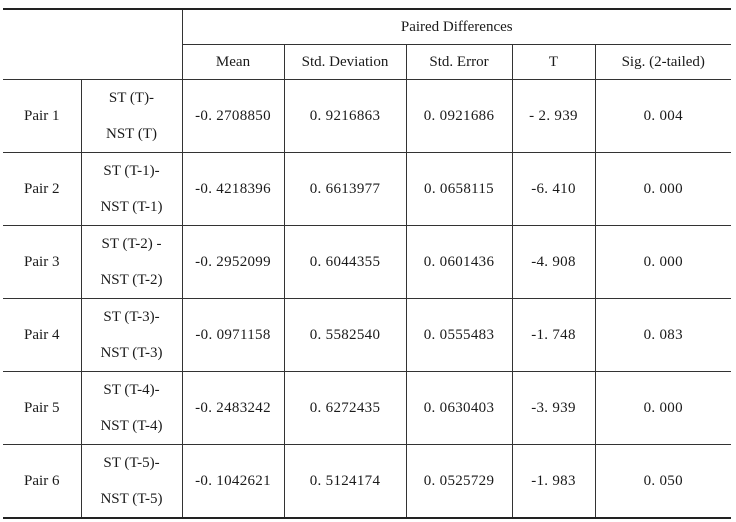 The height and width of the screenshot is (522, 736). Describe the element at coordinates (92, 44) in the screenshot. I see `header-corner-cell` at that location.